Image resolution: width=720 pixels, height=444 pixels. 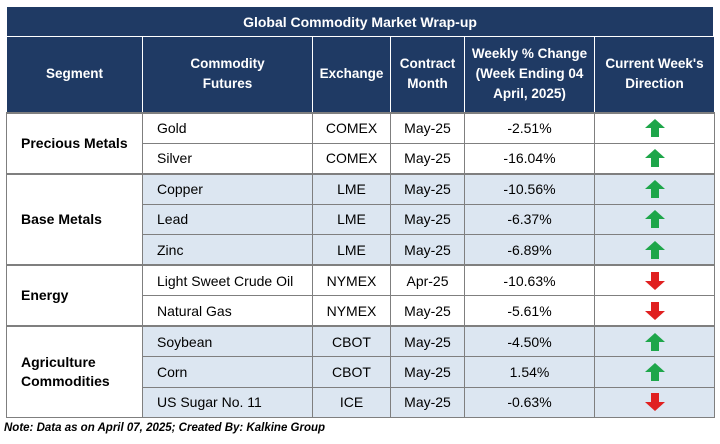 I want to click on table-row: US Sugar No. 11 ICE May-25 -0.63%, so click(x=361, y=402).